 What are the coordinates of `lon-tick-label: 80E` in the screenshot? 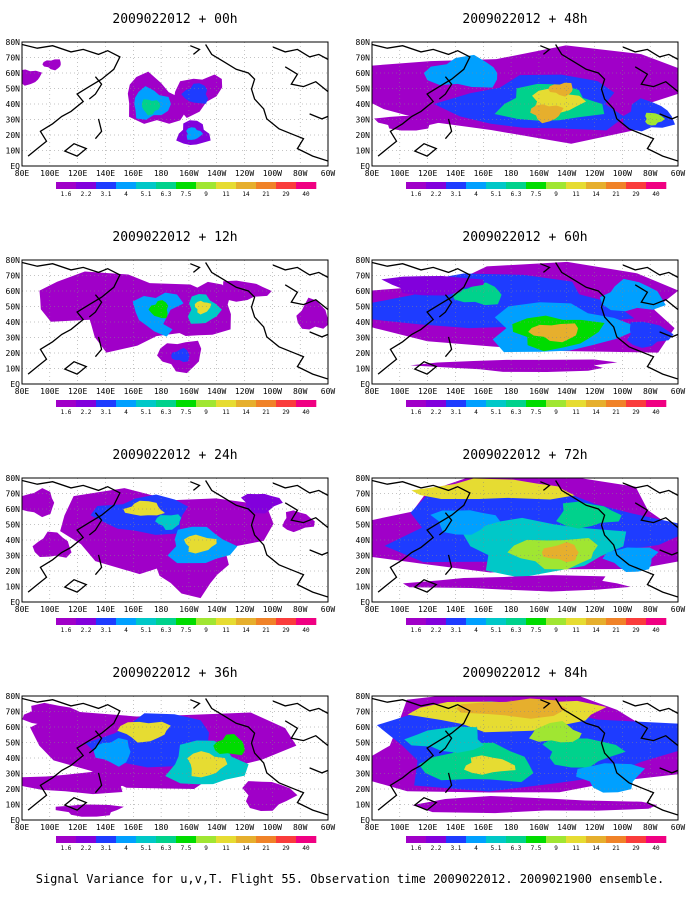 It's located at (372, 173).